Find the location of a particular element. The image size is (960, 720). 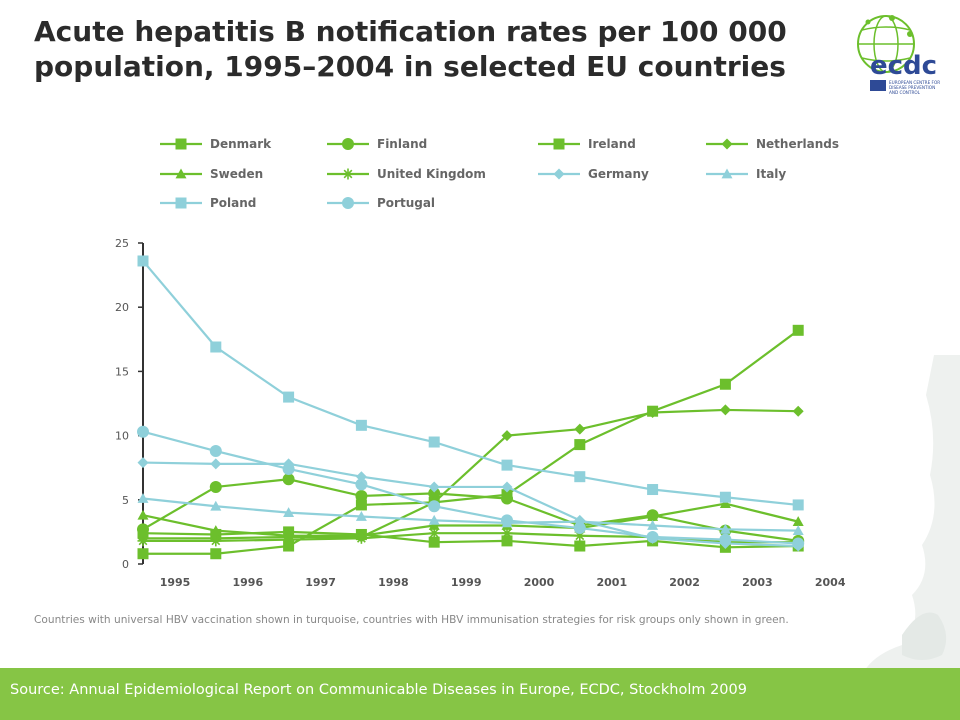

legend-item-finland: Finland is located at coordinates (377, 144).